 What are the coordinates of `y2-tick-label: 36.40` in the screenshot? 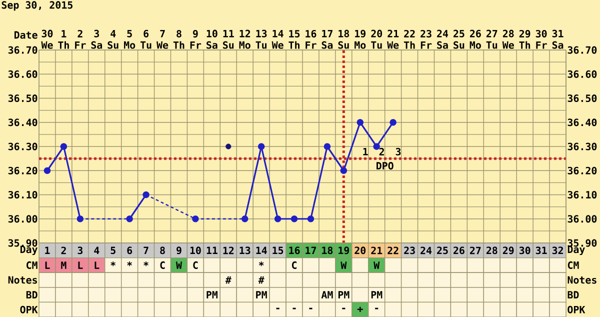 It's located at (582, 122).